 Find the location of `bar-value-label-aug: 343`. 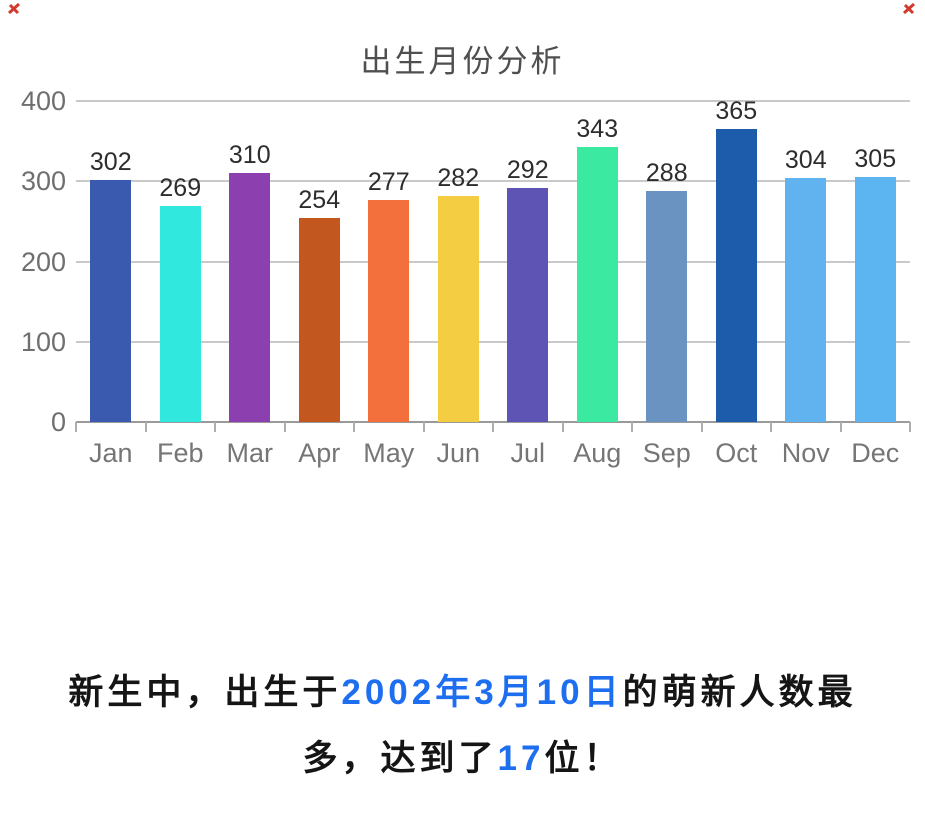

bar-value-label-aug: 343 is located at coordinates (597, 128).